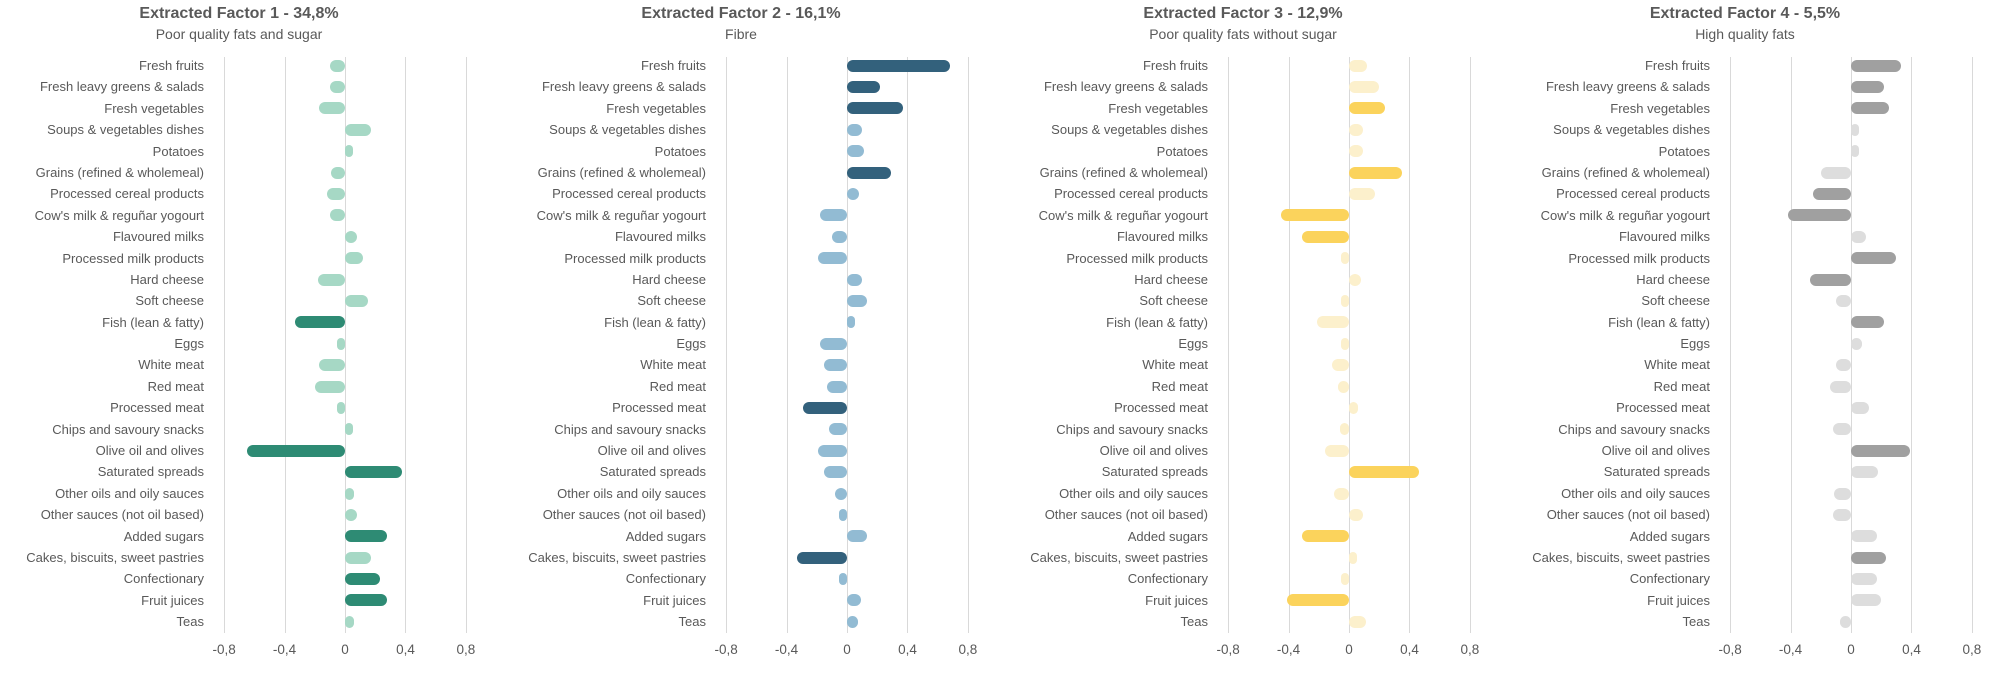 The image size is (2008, 676). I want to click on category-label: Teas, so click(692, 622).